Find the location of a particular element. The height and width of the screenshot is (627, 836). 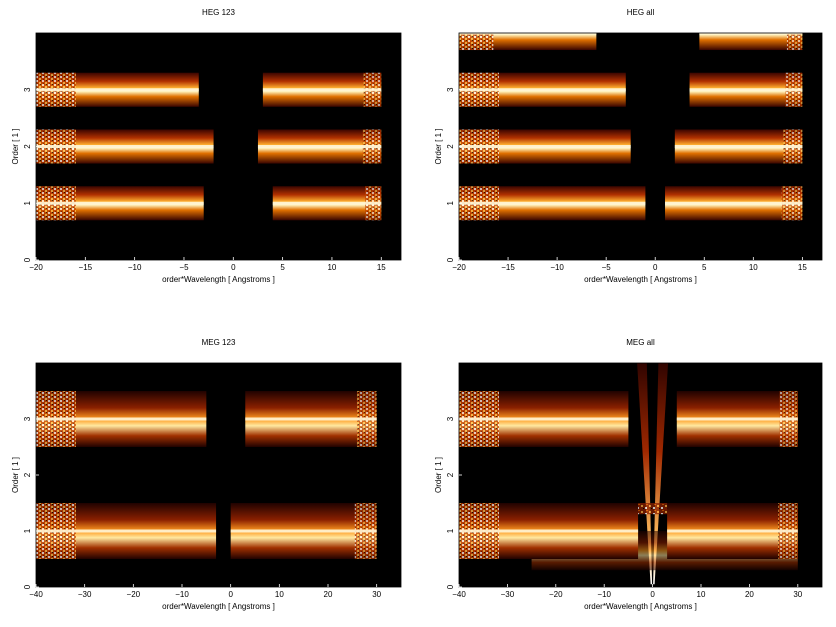

chart-title: MEG all is located at coordinates (640, 342).